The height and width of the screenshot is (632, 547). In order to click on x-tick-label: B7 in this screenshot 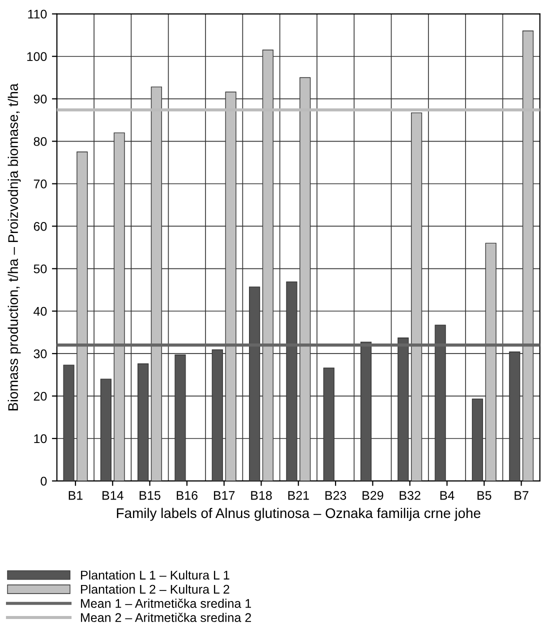, I will do `click(521, 495)`.